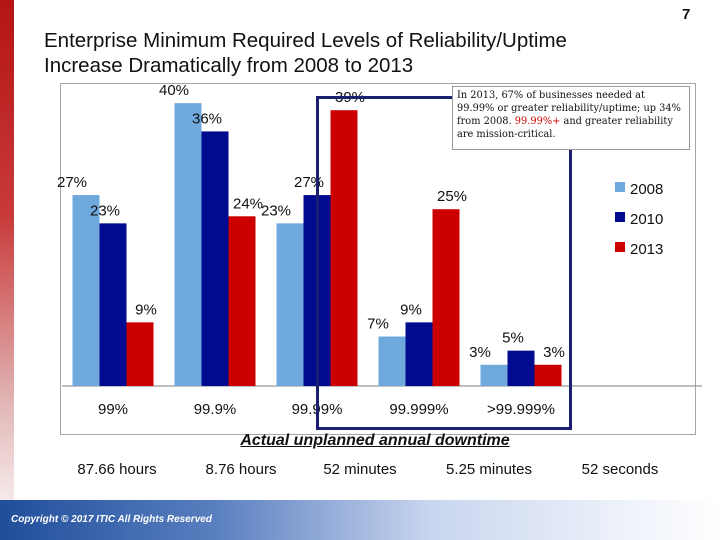  What do you see at coordinates (513, 338) in the screenshot?
I see `data-label: 5%` at bounding box center [513, 338].